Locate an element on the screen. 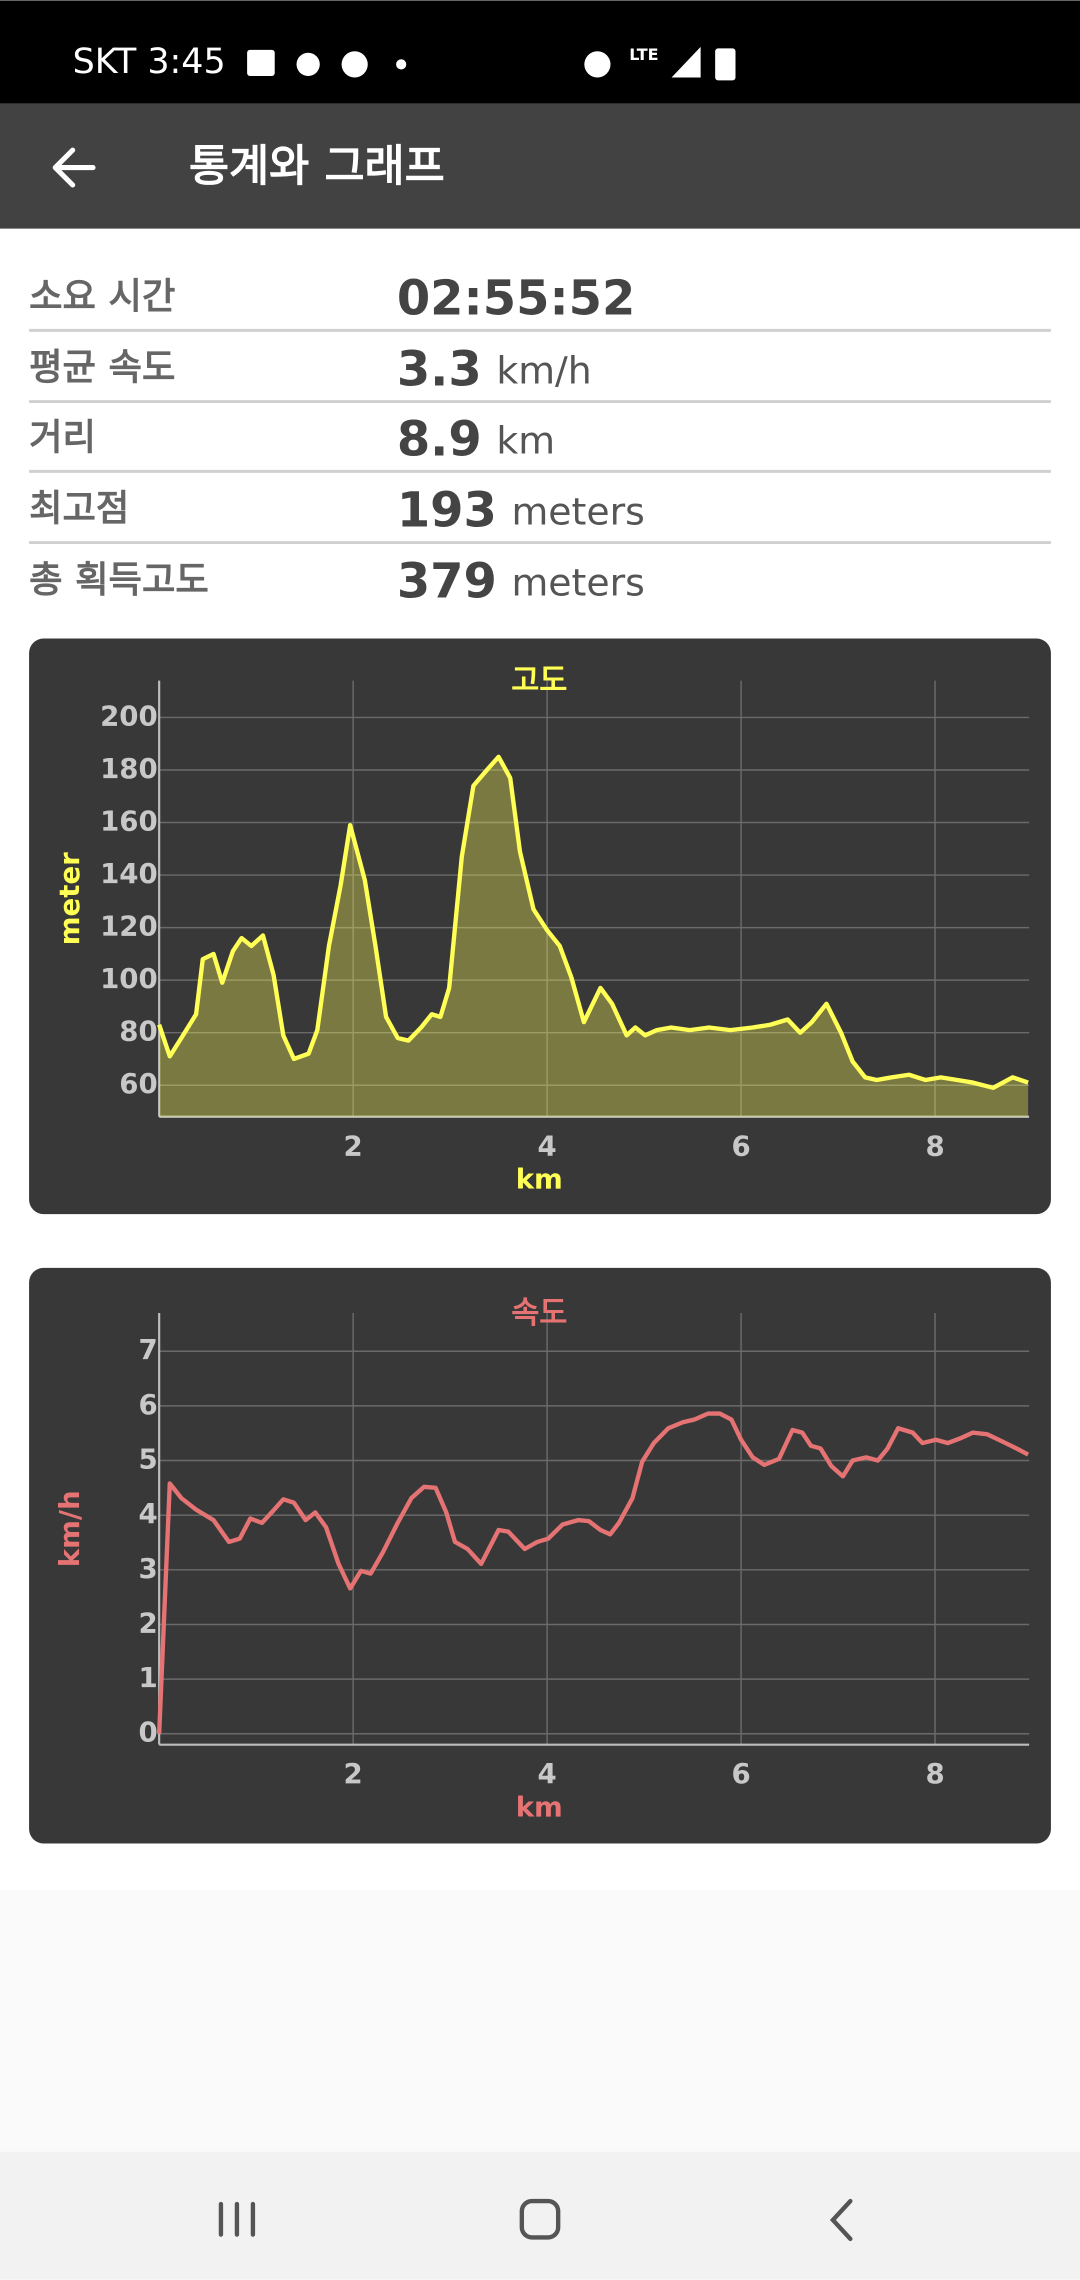 The height and width of the screenshot is (2280, 1080). stat-label: 평균 속도 is located at coordinates (102, 367).